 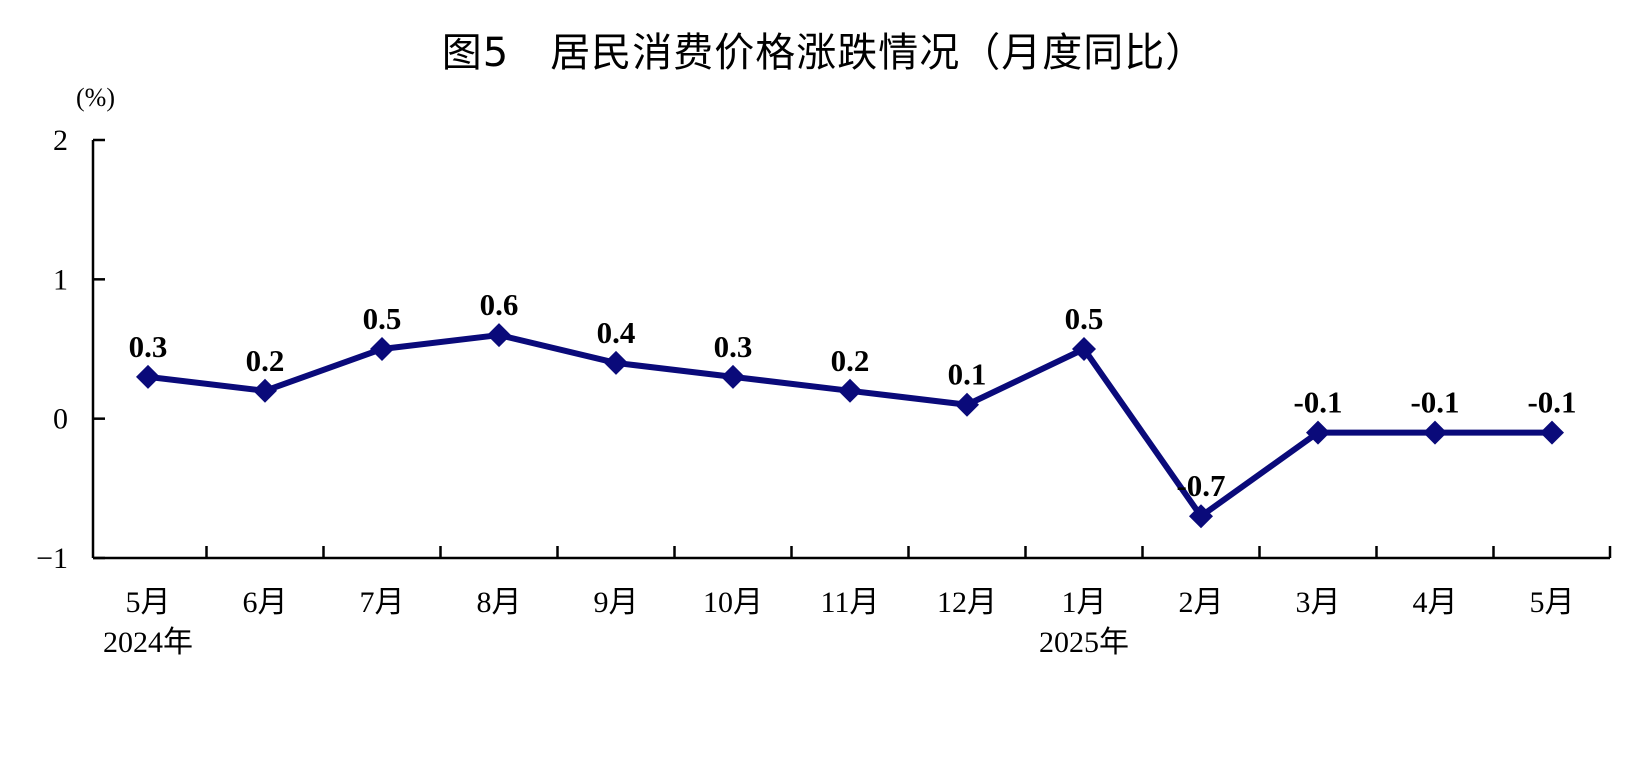 I want to click on data-label: 0.4, so click(x=616, y=332).